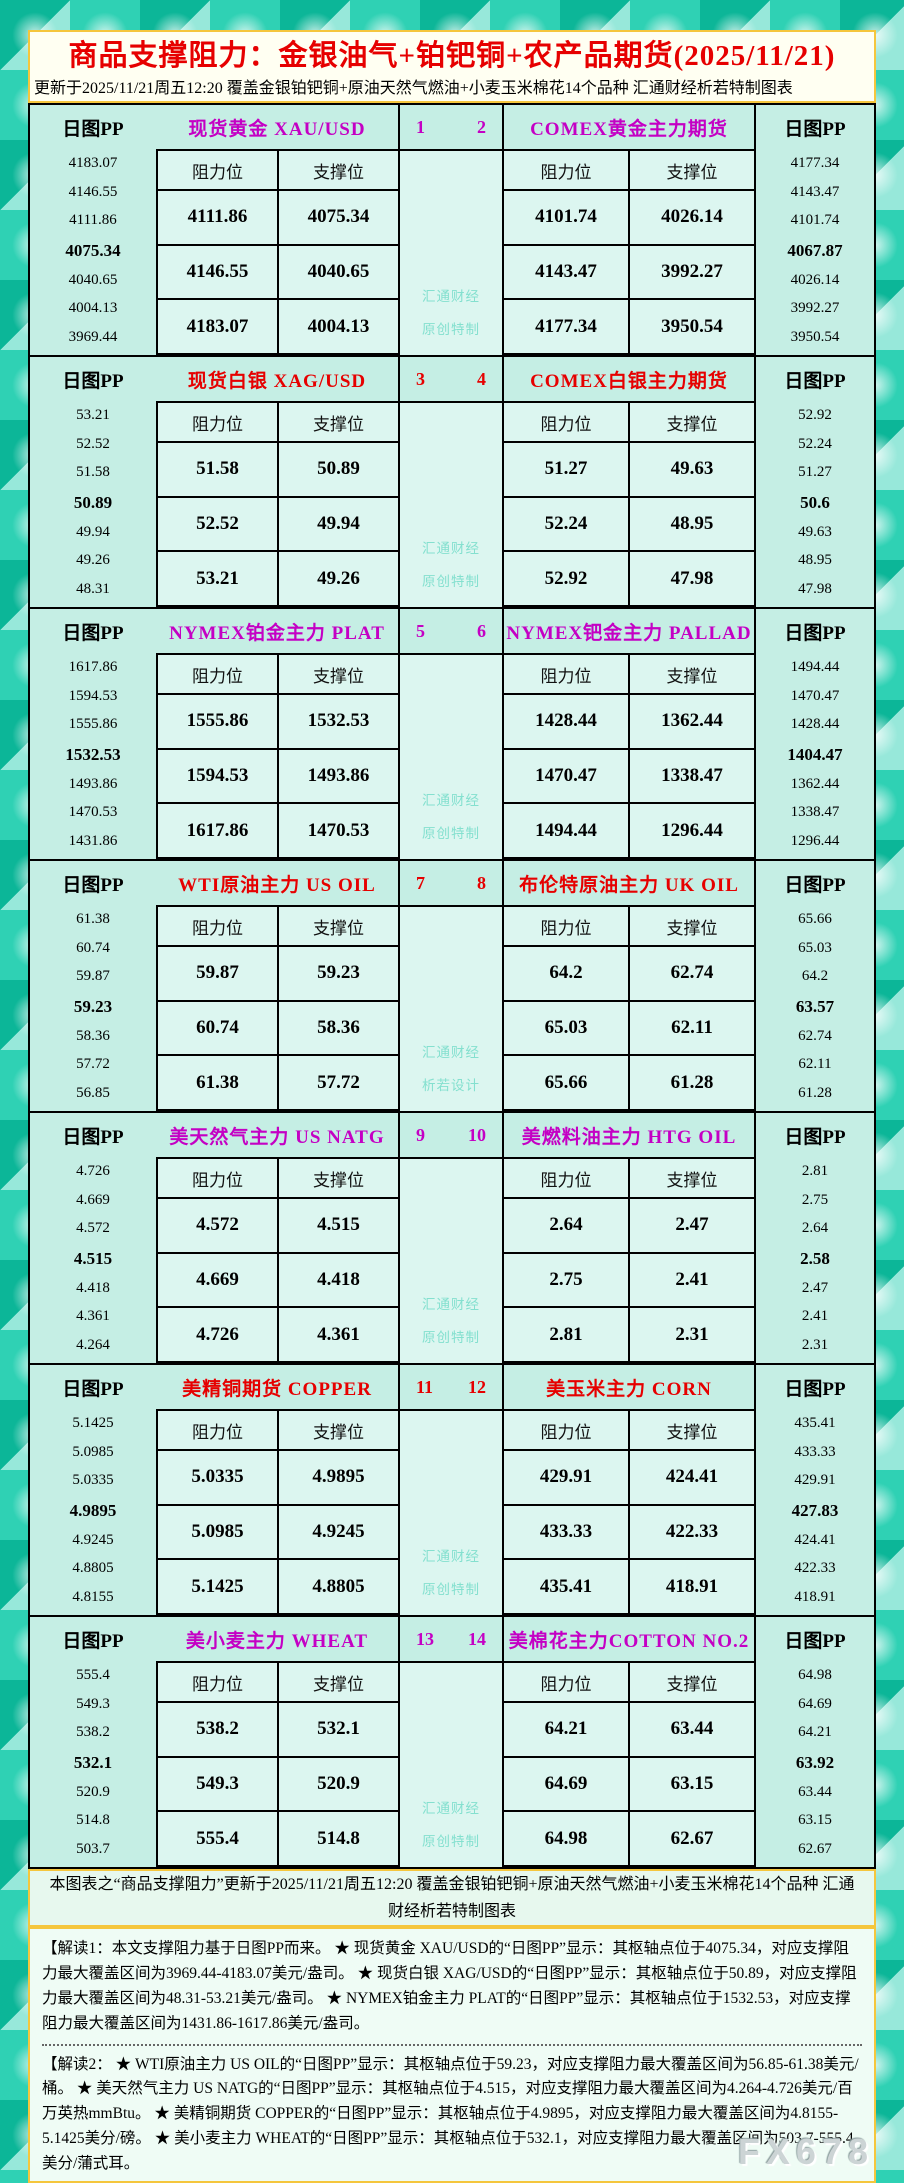 This screenshot has height=2183, width=904. Describe the element at coordinates (629, 1764) in the screenshot. I see `levels-table-right: 阻力位 支撑位 64.21 63.44 64.69 63.15 64.98 62.67` at that location.